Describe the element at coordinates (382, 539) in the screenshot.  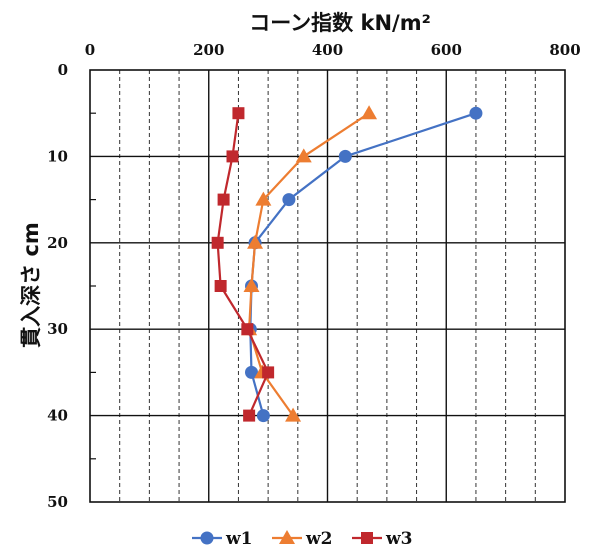
I see `legend-item-w3: w3` at that location.